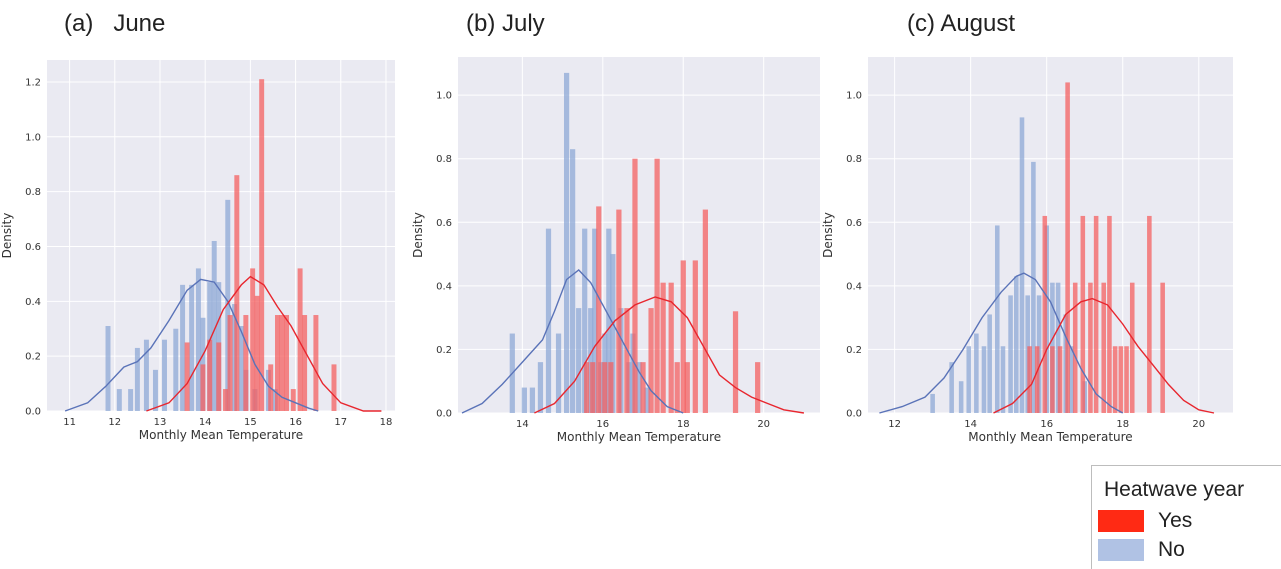  I want to click on panel-title-june: (a) June, so click(115, 23).